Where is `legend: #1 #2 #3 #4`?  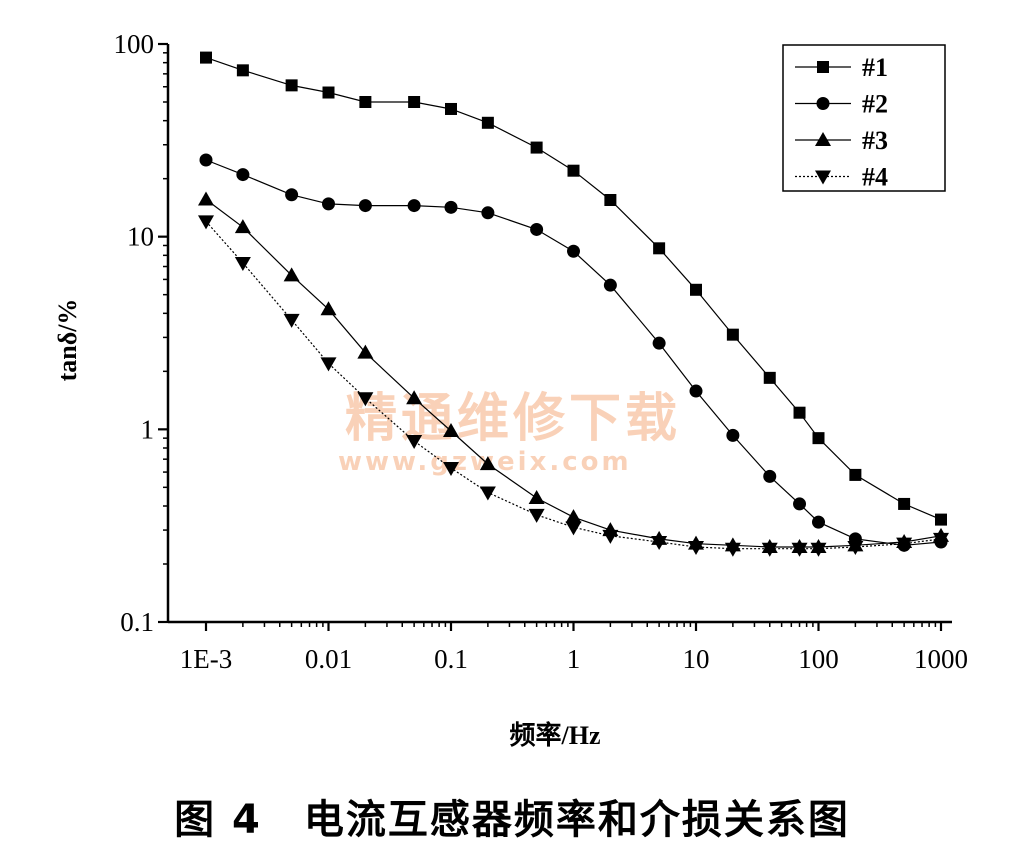
legend: #1 #2 #3 #4 is located at coordinates (864, 118).